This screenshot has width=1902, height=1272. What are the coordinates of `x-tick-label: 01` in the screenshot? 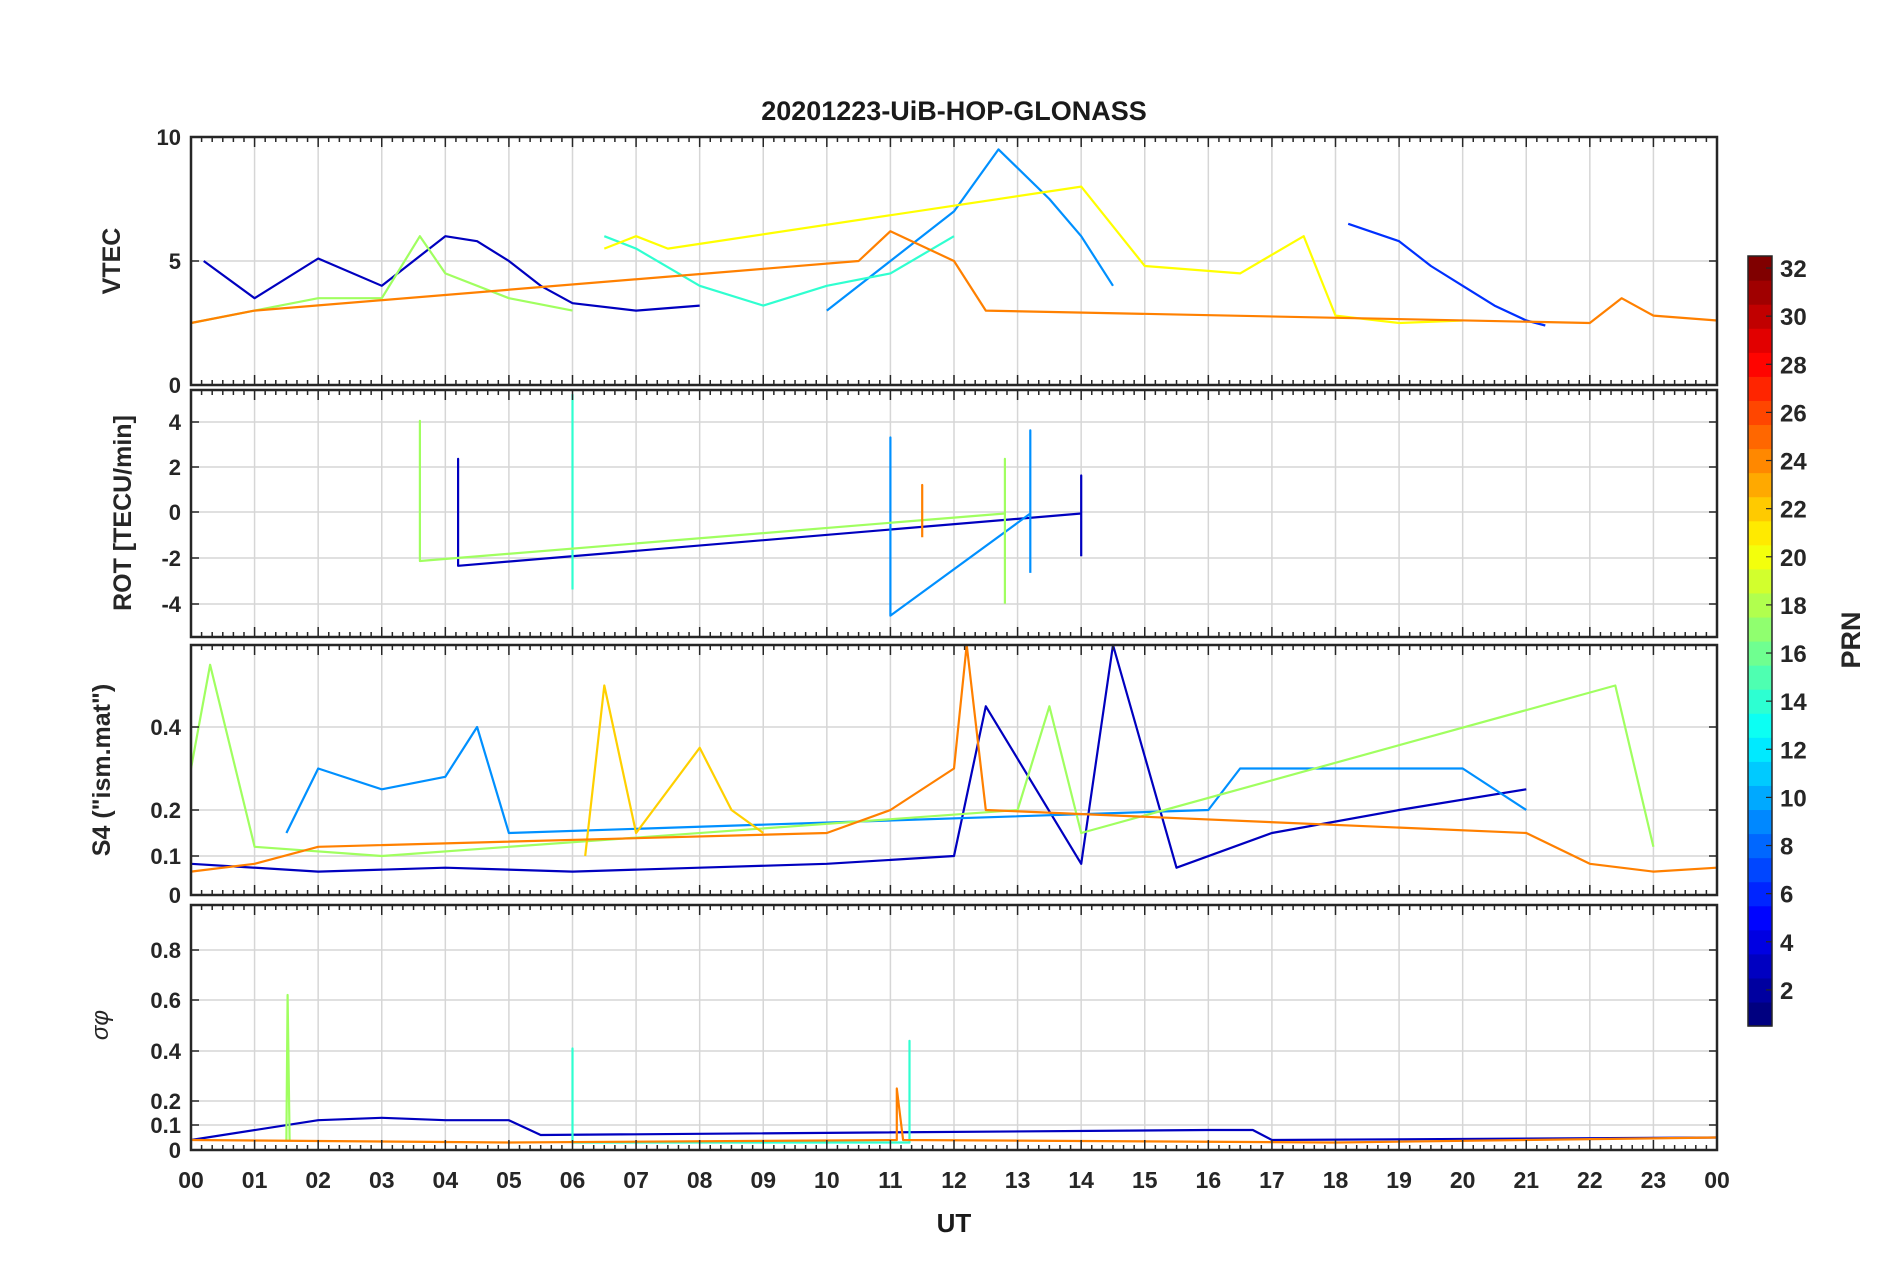 It's located at (255, 1180).